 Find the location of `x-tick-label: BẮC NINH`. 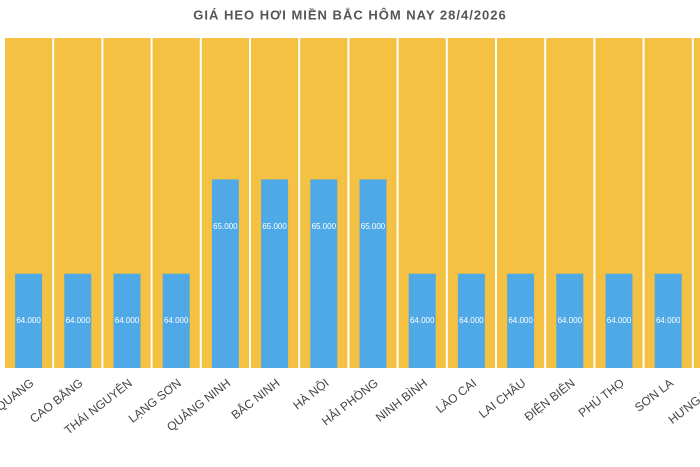

x-tick-label: BẮC NINH is located at coordinates (255, 398).